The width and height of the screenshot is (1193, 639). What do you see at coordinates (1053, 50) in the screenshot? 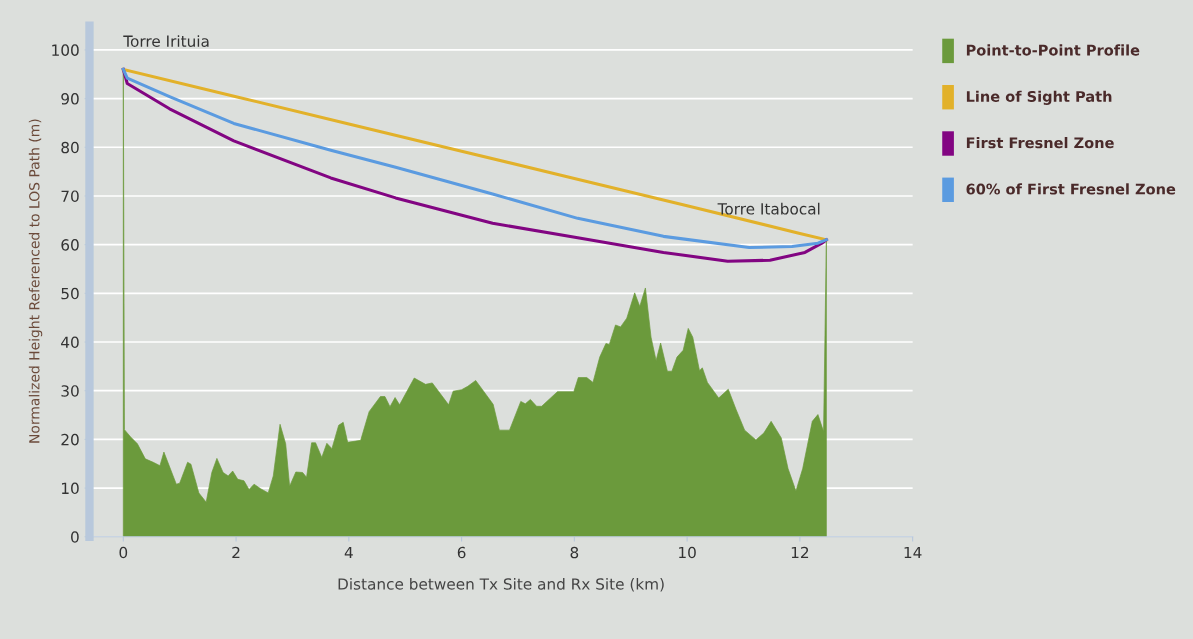
I see `legend-label: Point-to-Point Profile` at bounding box center [1053, 50].